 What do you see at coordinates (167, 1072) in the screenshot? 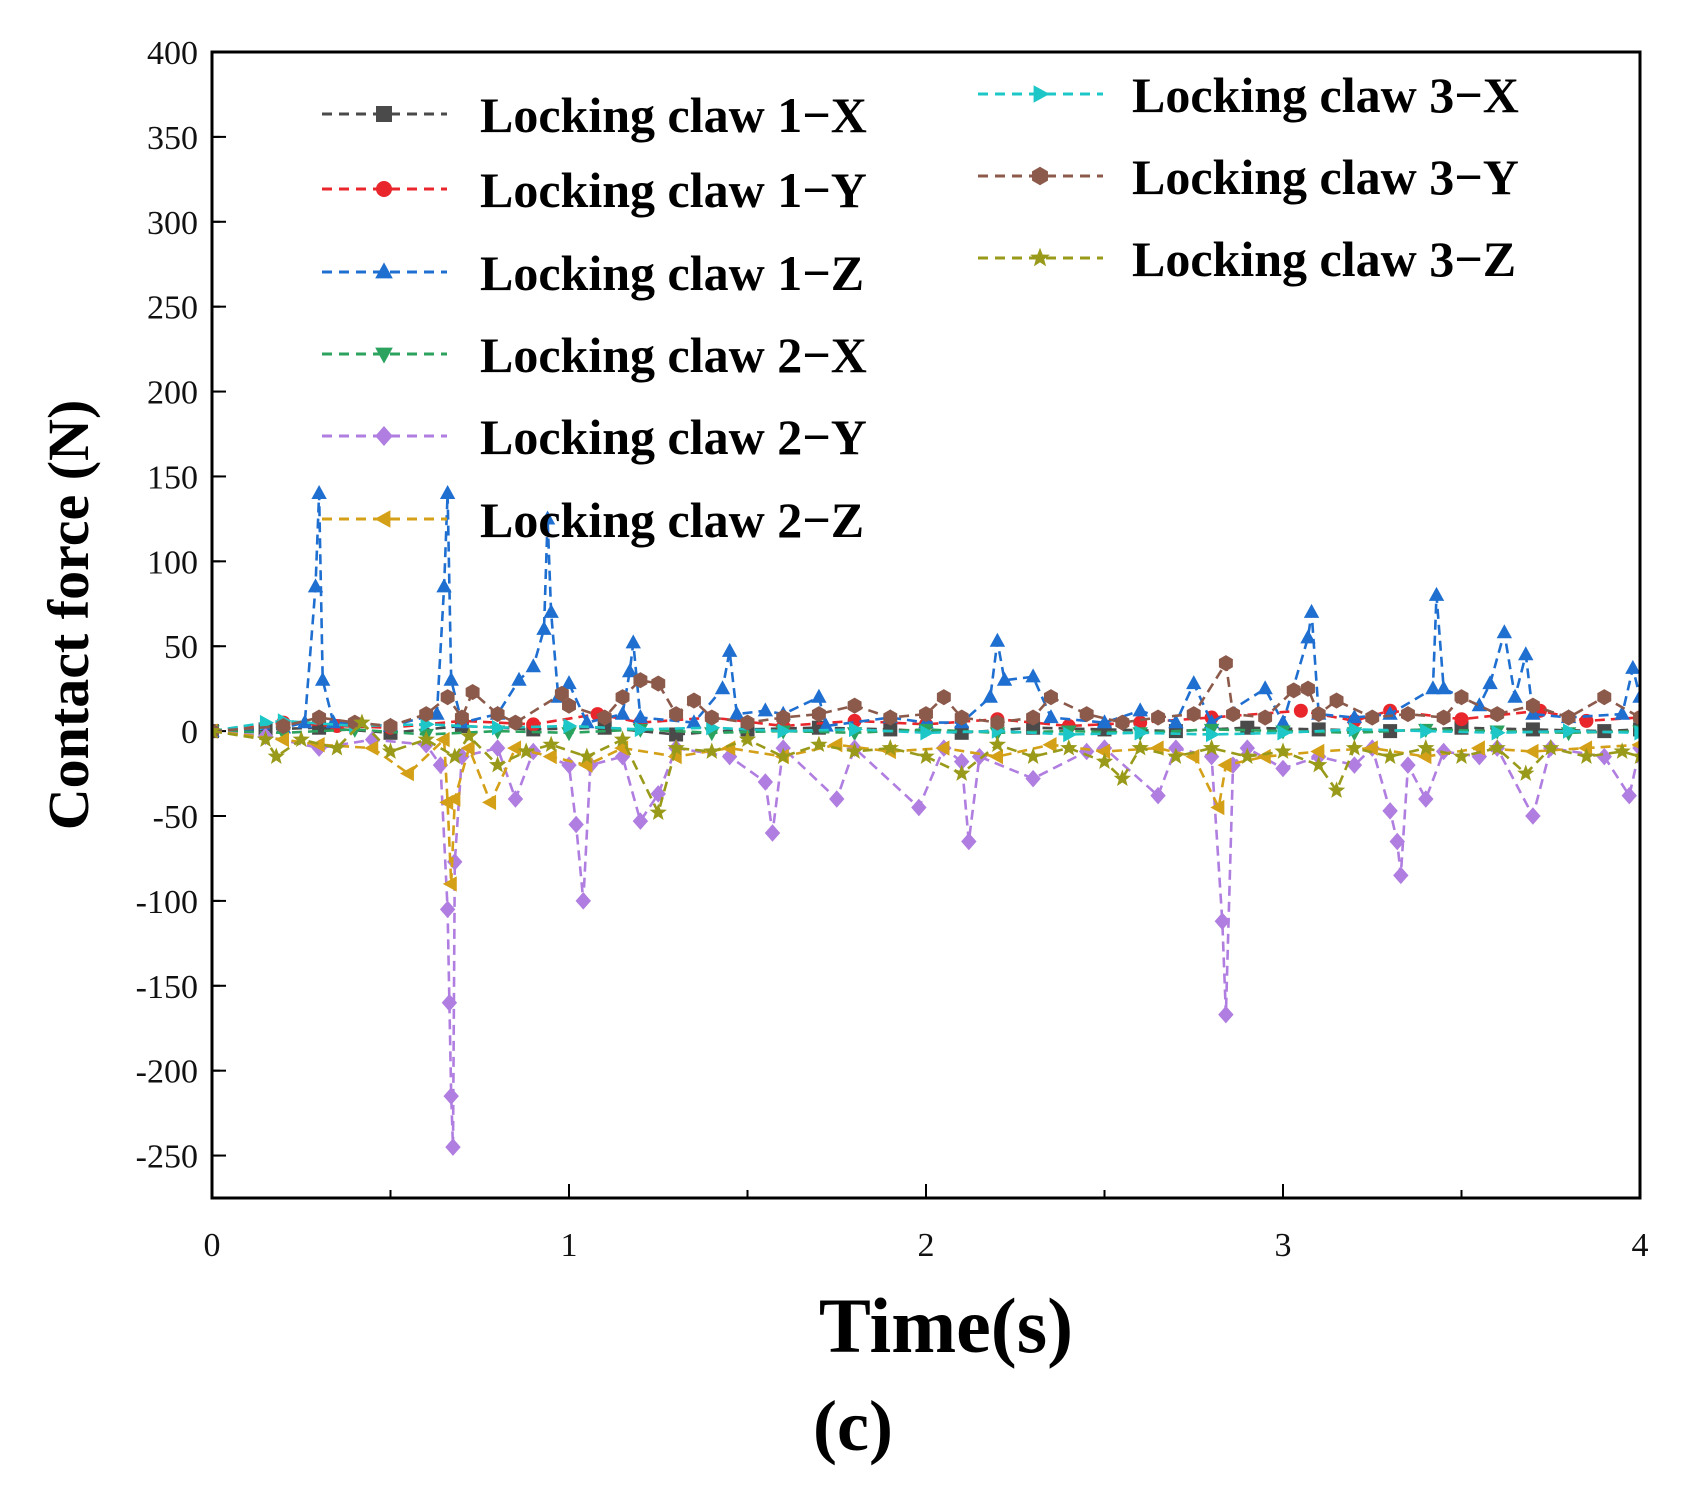
I see `y-tick-label: -200` at bounding box center [167, 1072].